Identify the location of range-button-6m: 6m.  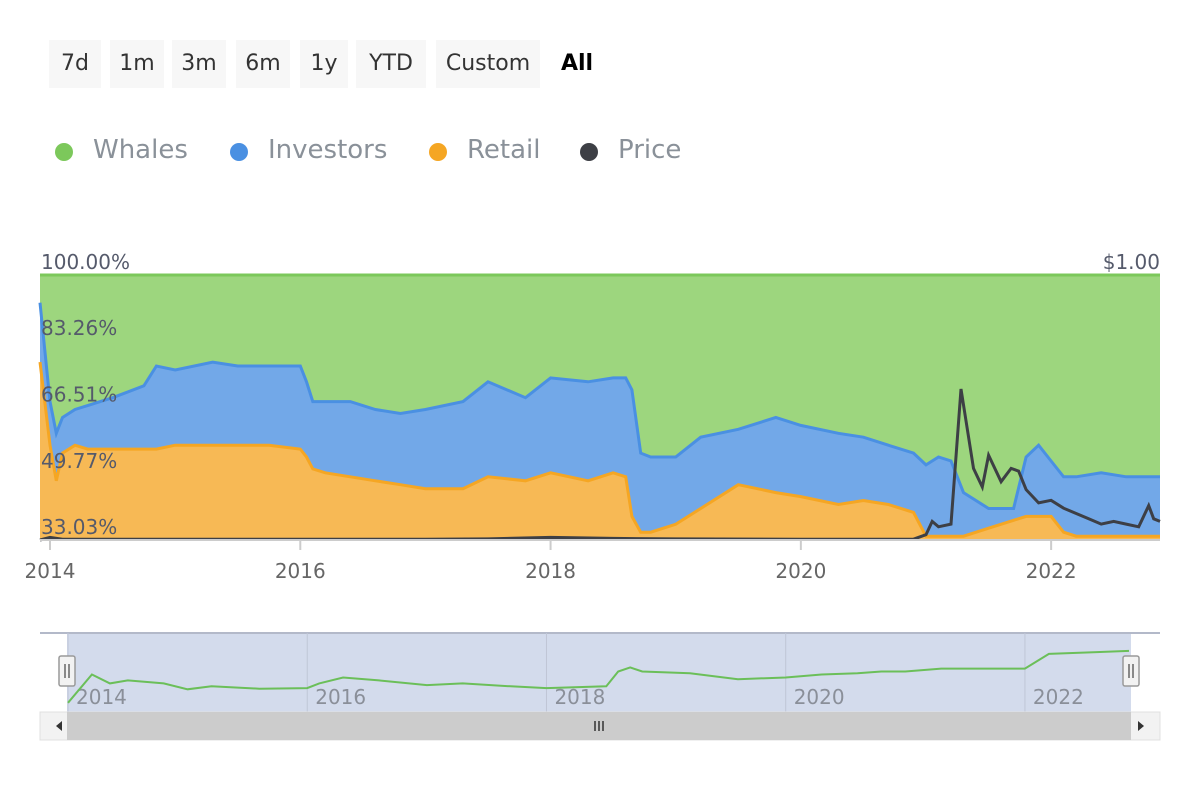
(263, 64).